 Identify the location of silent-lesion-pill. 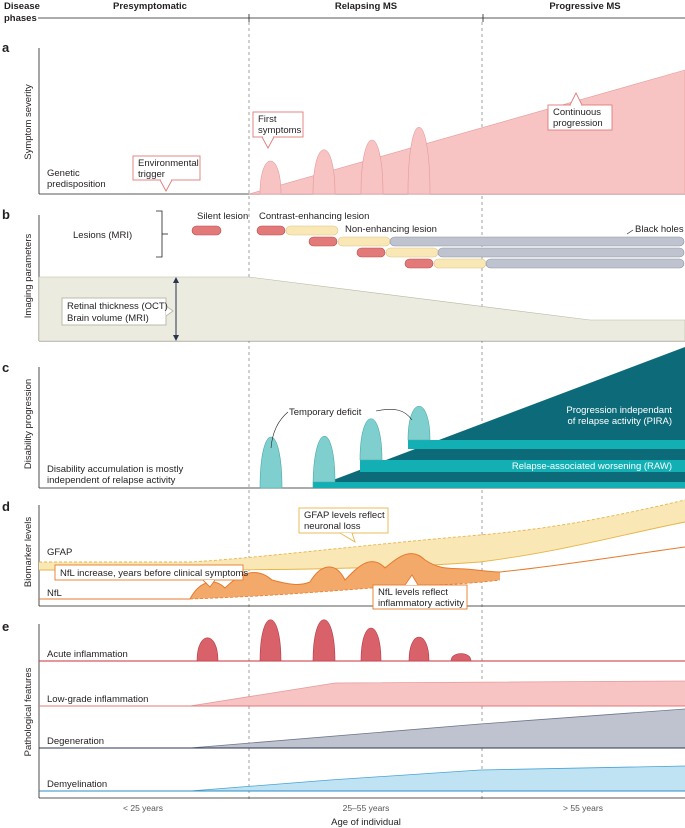
(206, 230).